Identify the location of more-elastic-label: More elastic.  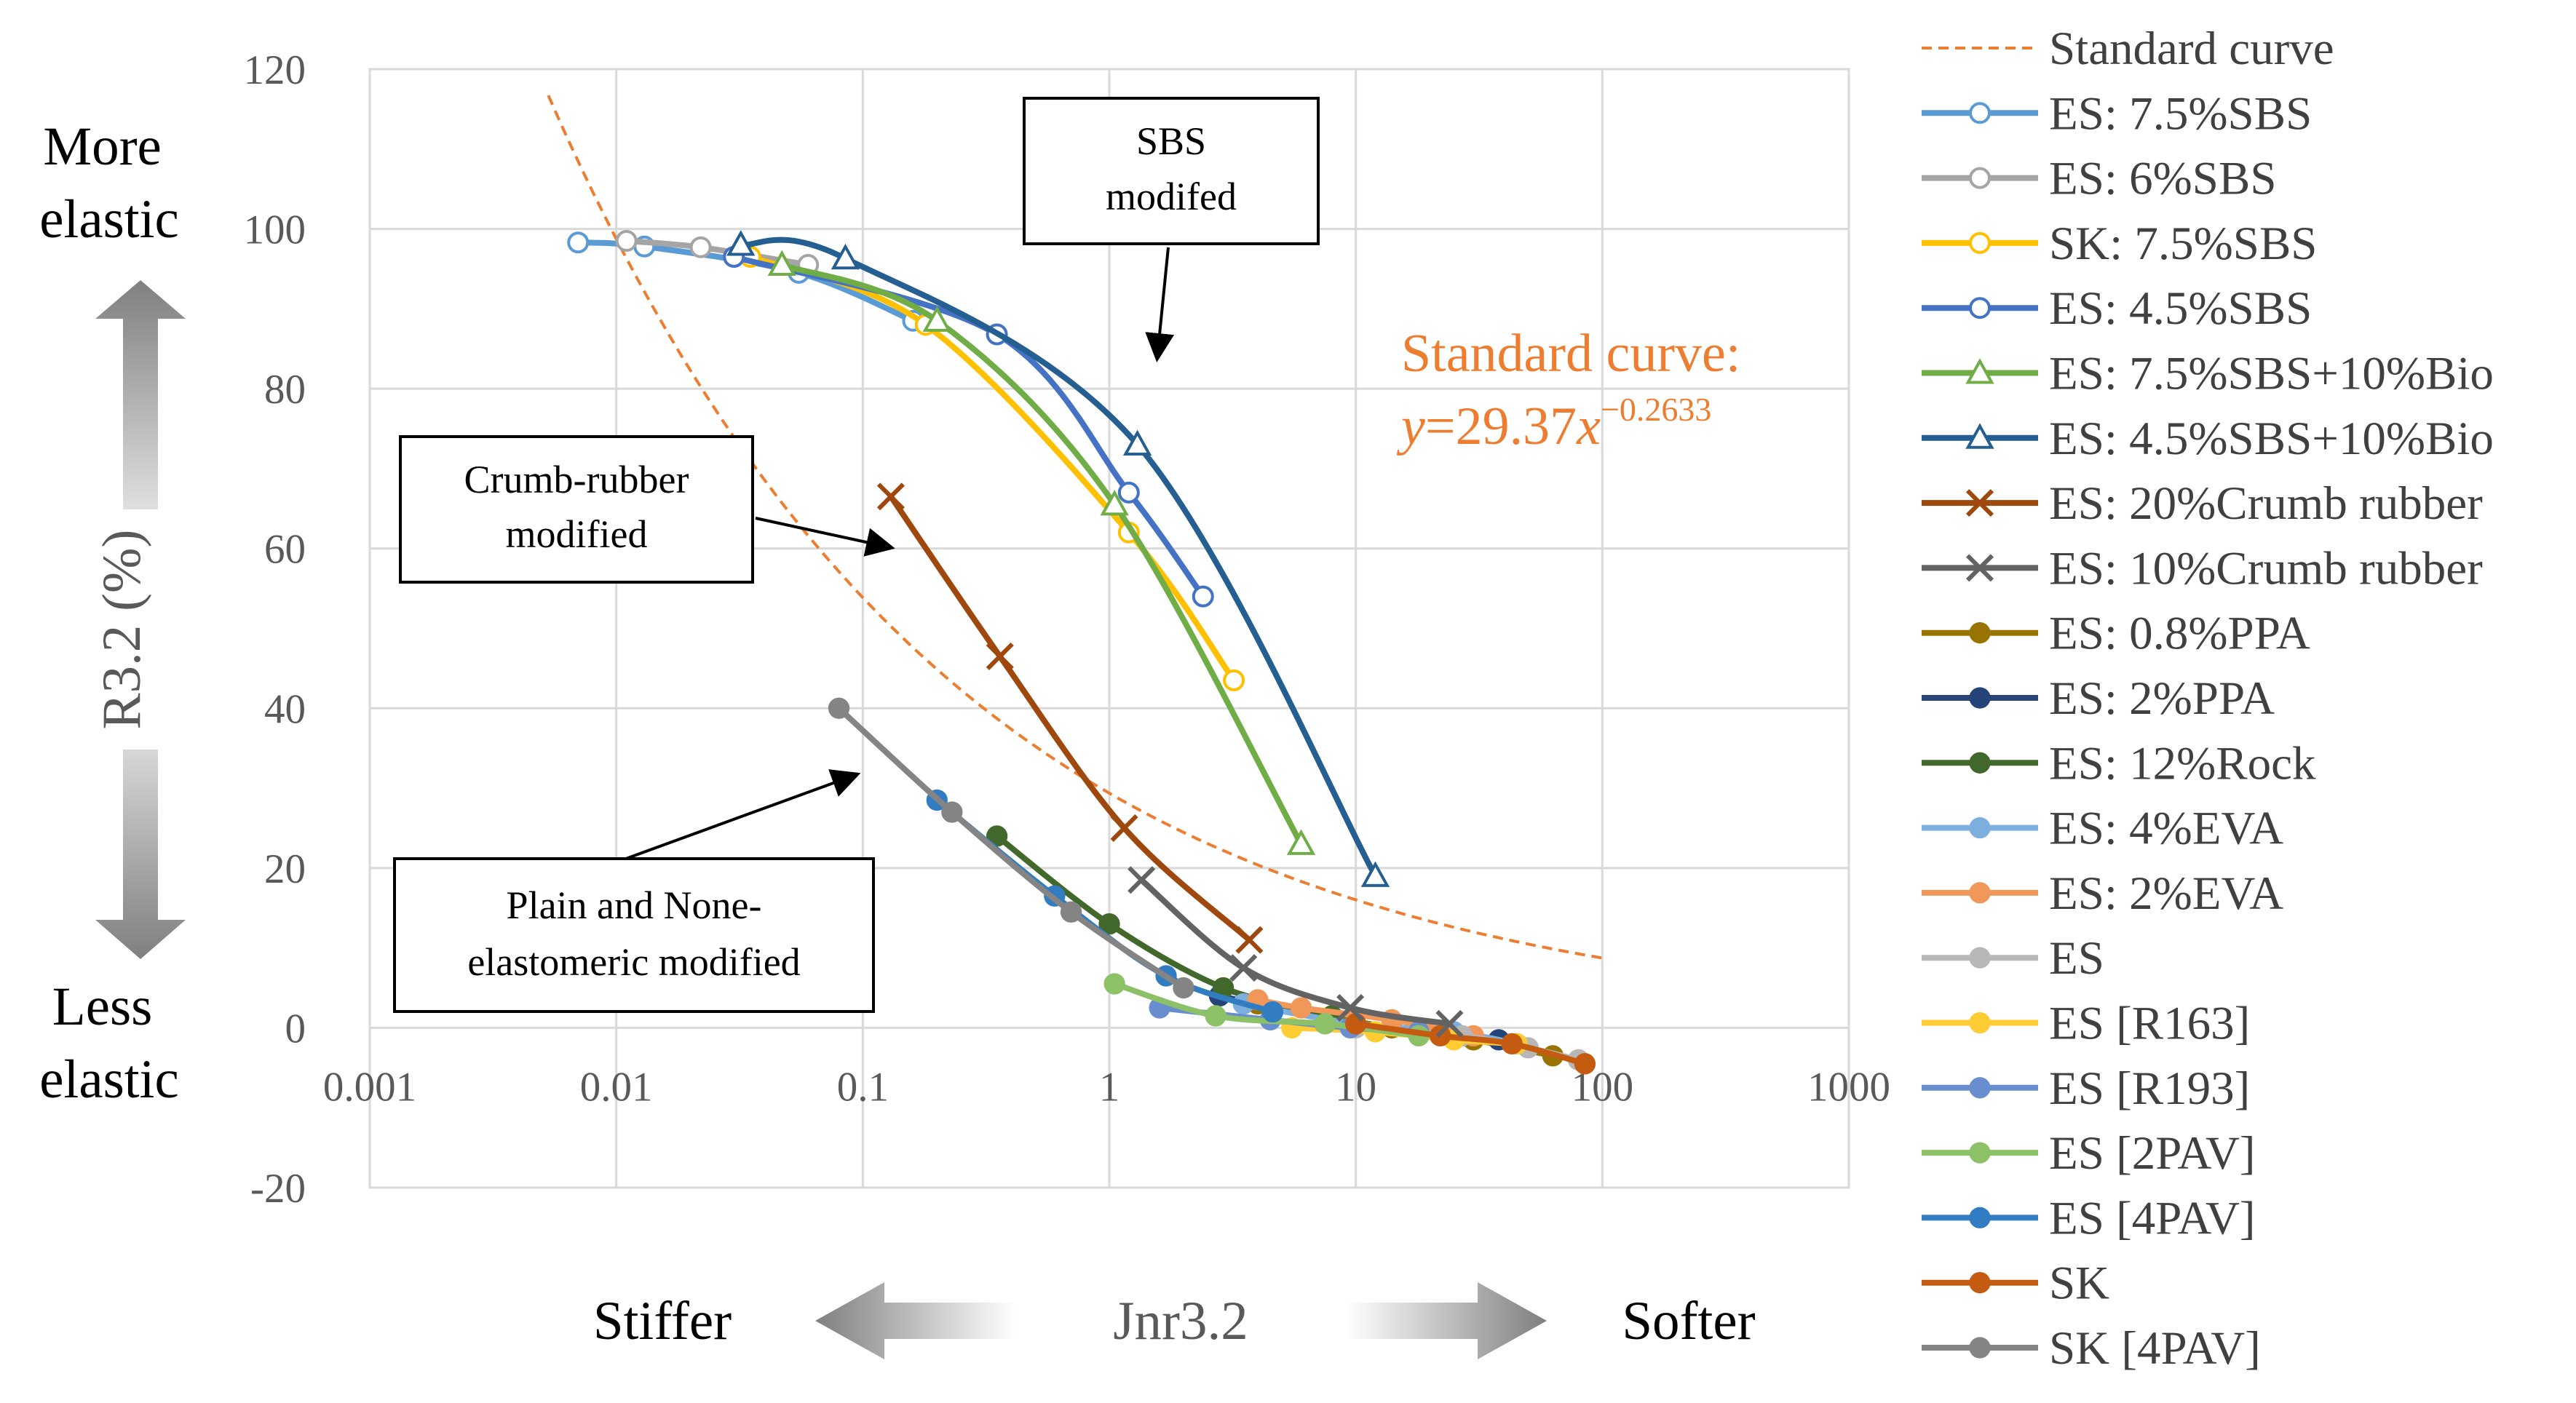
(109, 183).